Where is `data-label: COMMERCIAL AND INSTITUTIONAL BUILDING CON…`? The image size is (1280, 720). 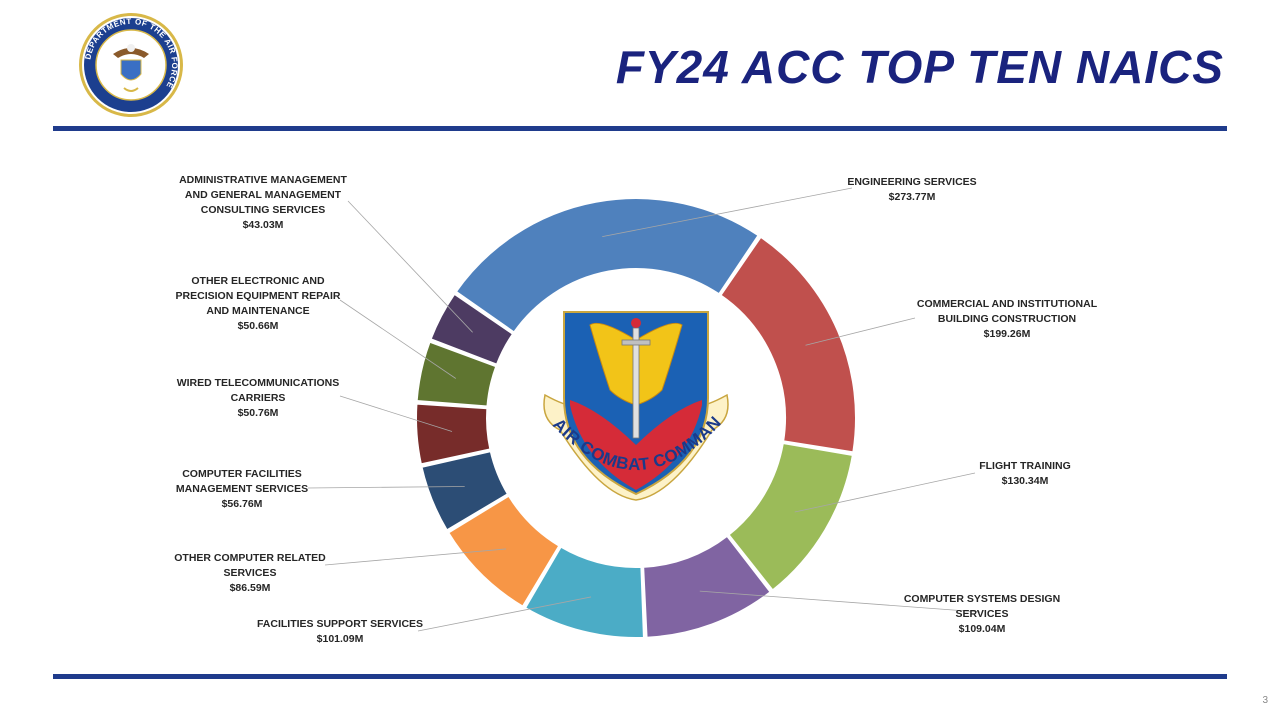 data-label: COMMERCIAL AND INSTITUTIONAL BUILDING CON… is located at coordinates (1007, 319).